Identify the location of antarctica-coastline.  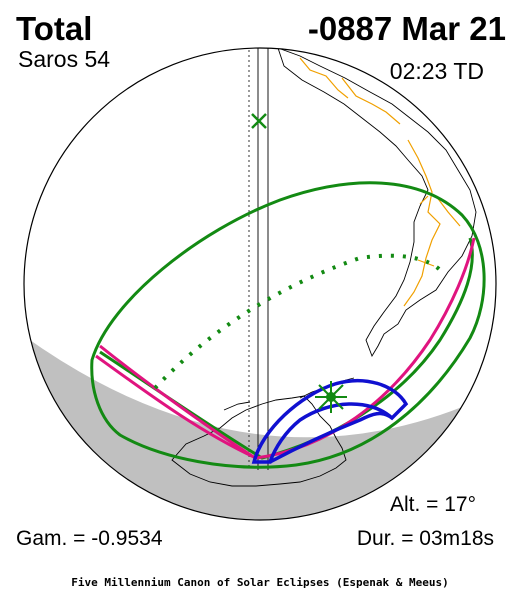
(259, 441).